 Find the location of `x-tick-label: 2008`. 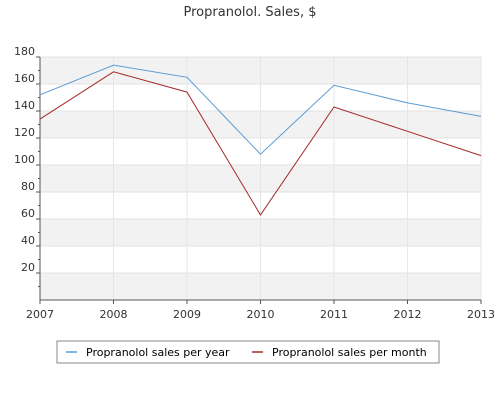

x-tick-label: 2008 is located at coordinates (114, 314).